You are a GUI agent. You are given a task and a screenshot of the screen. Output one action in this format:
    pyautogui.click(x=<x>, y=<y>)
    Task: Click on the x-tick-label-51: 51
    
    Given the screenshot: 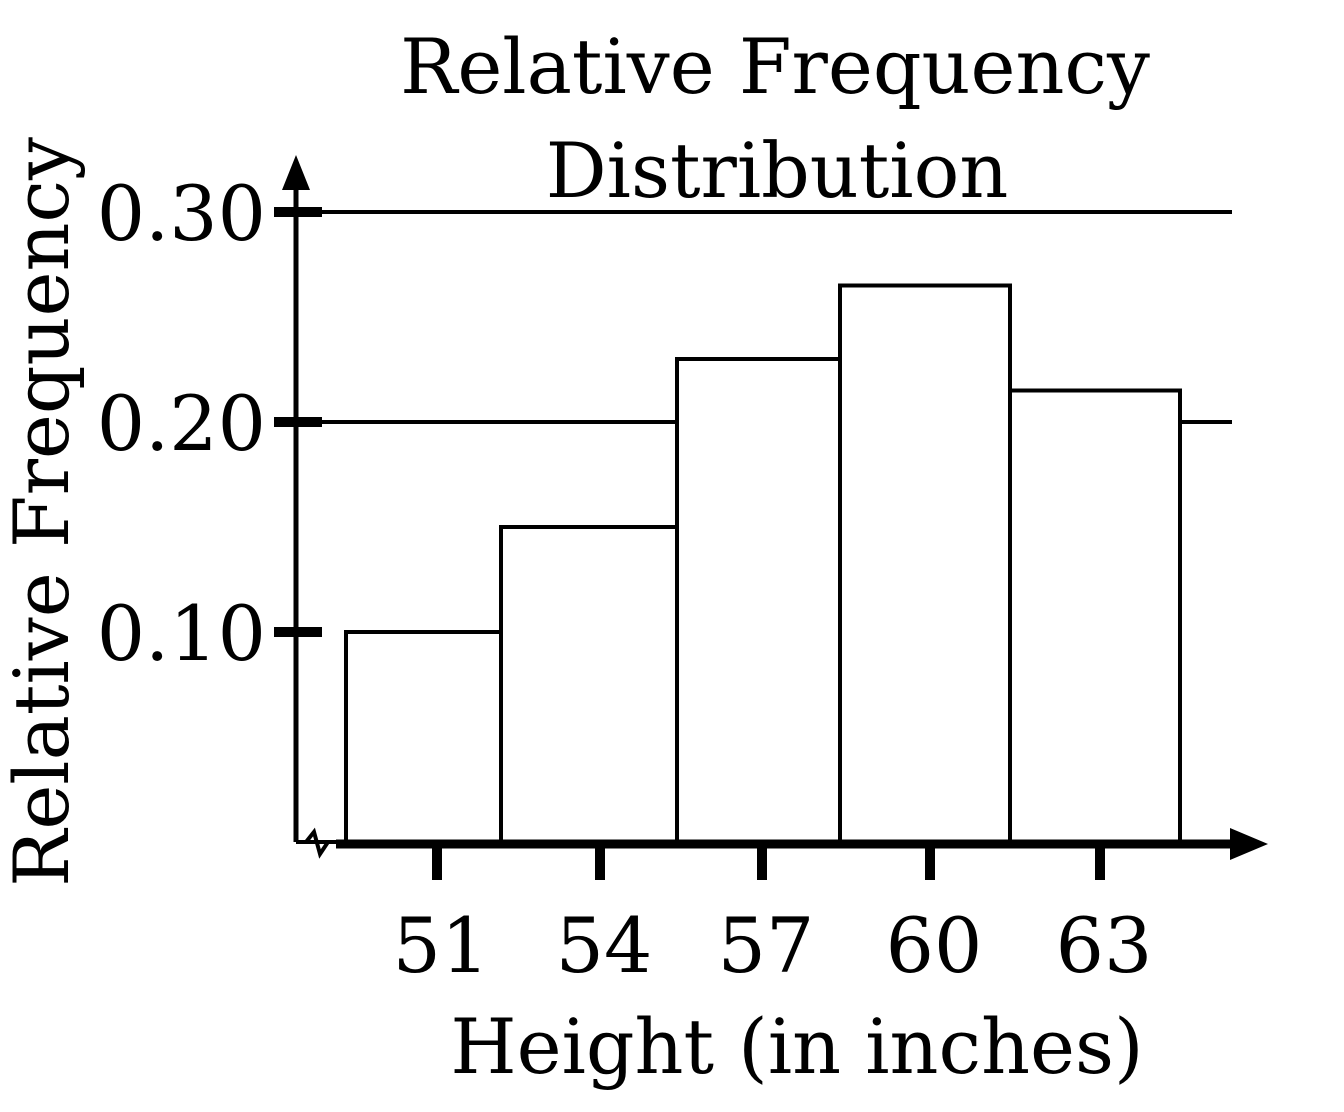 What is the action you would take?
    pyautogui.click(x=441, y=945)
    